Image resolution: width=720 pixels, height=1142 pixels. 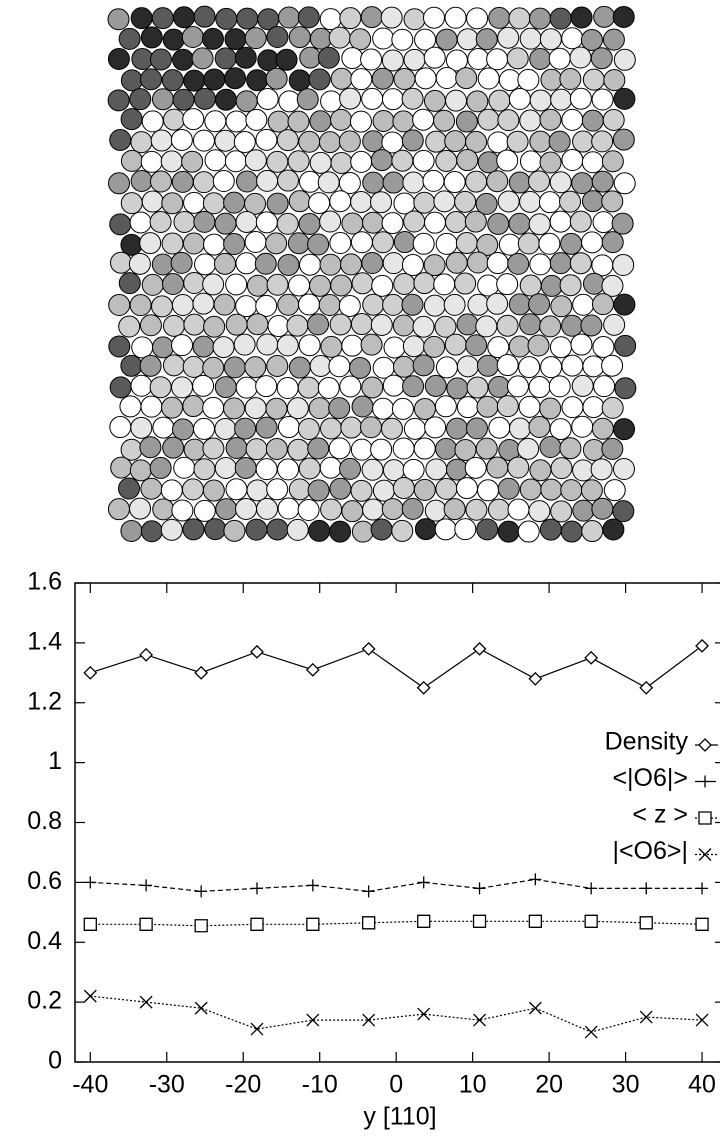 What do you see at coordinates (44, 881) in the screenshot?
I see `y-tick-label: 0.6` at bounding box center [44, 881].